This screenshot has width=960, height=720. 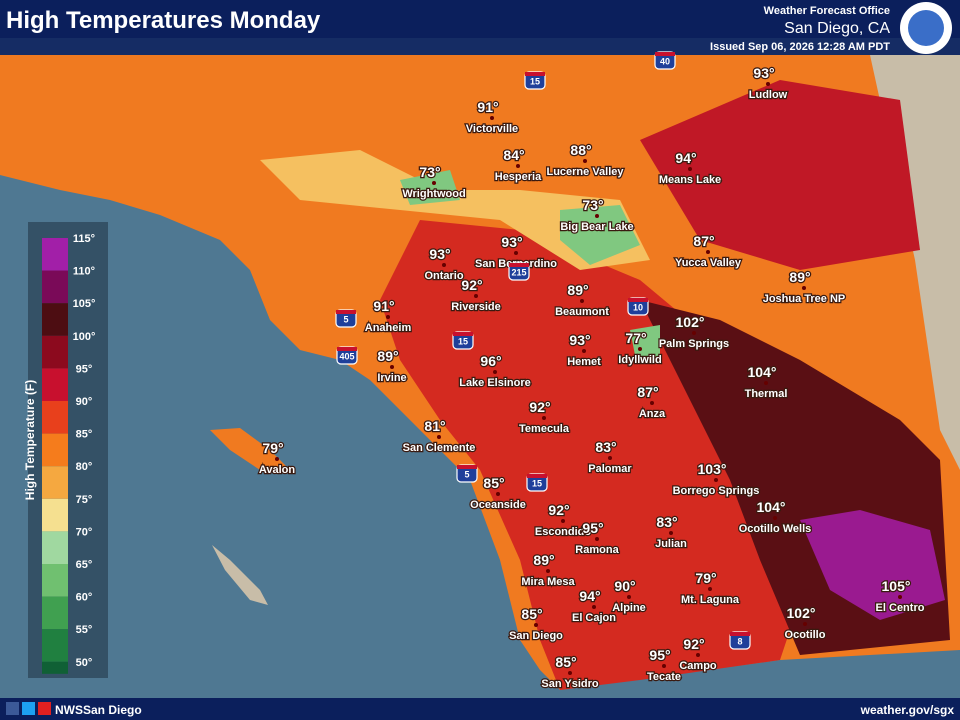 I want to click on city-name: Idyllwild, so click(x=639, y=360).